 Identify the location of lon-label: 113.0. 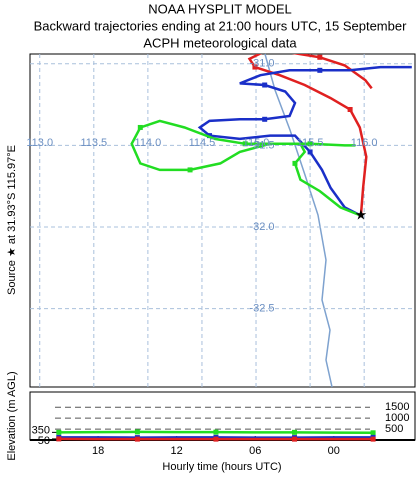
(39, 143).